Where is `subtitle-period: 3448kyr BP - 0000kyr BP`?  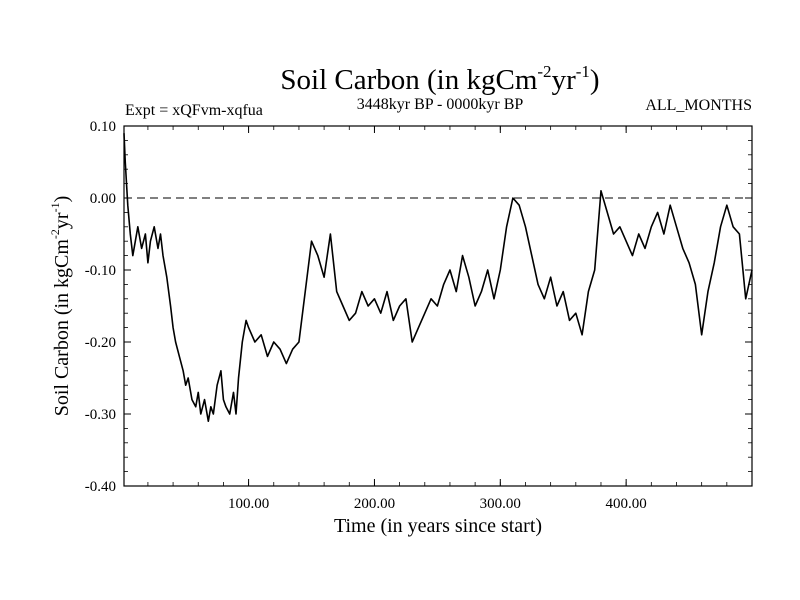 subtitle-period: 3448kyr BP - 0000kyr BP is located at coordinates (440, 104).